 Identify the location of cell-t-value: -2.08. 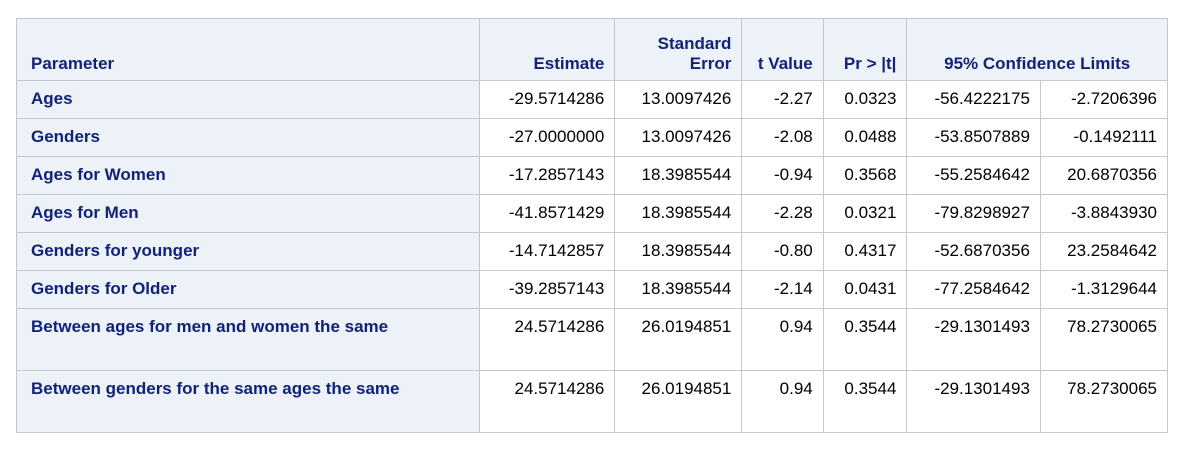
(782, 137).